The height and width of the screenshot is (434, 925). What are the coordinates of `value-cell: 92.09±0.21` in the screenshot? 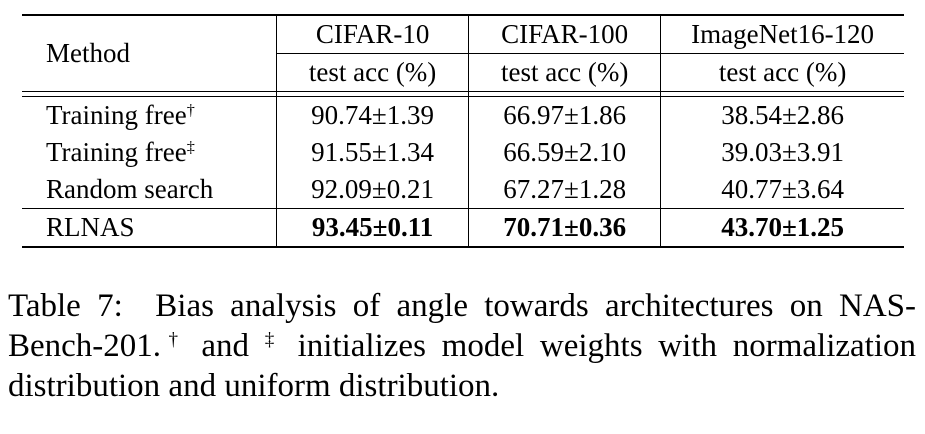 It's located at (372, 190).